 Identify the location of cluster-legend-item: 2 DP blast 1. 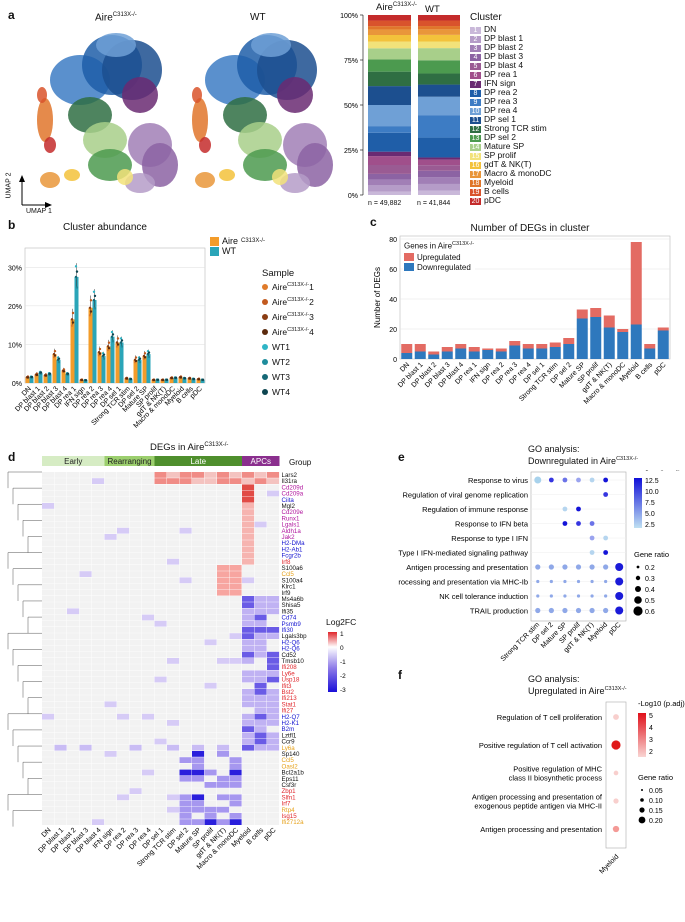
(496, 38).